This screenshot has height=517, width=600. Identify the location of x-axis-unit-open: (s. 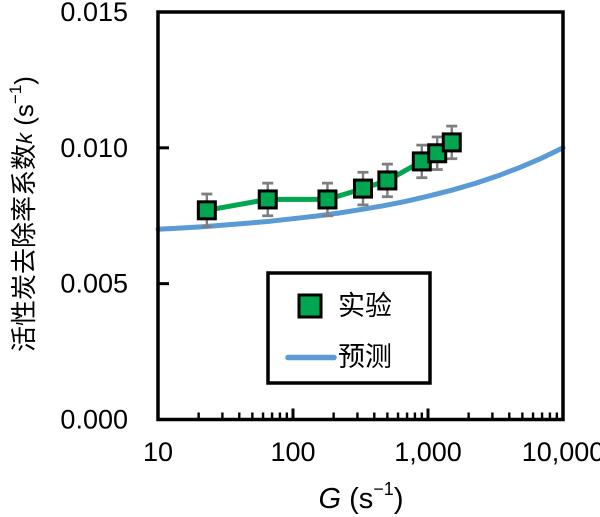
(357, 499).